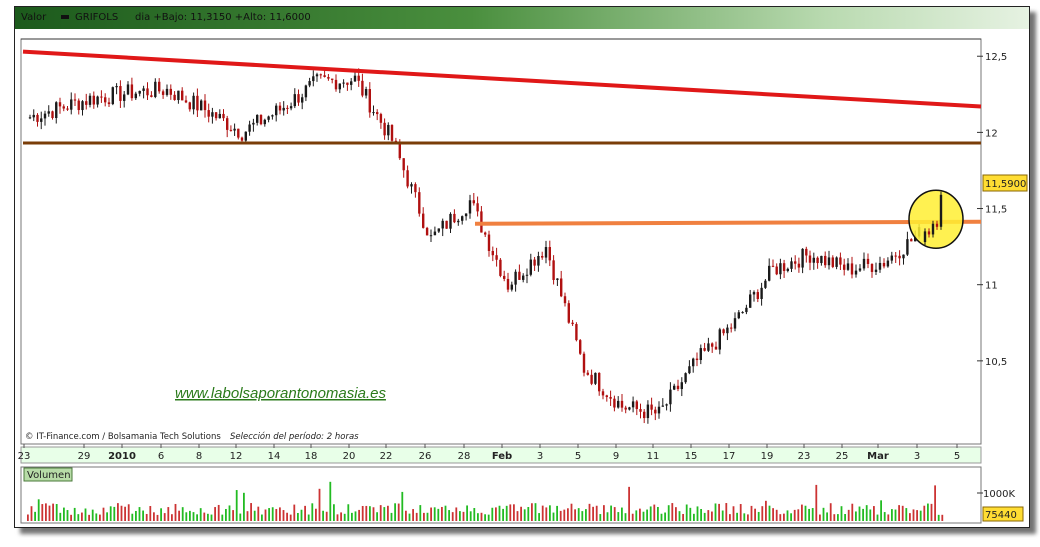  I want to click on stats-label: dia +Bajo: 11,3150 +Alto: 11,6000, so click(223, 17).